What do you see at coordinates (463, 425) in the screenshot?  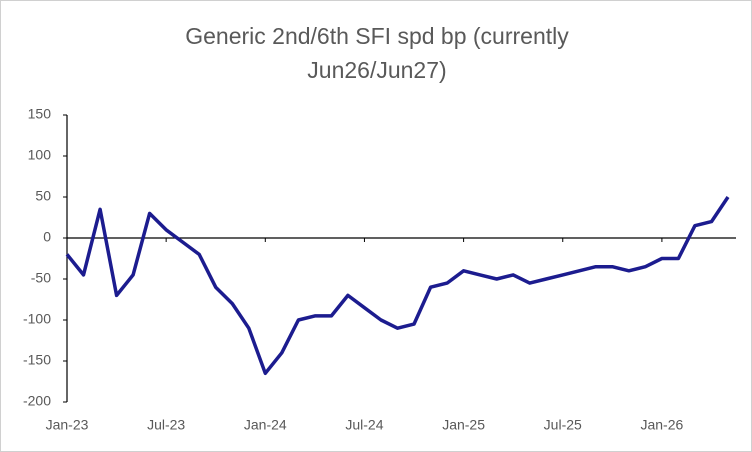 I see `x-tick-label: Jan-25` at bounding box center [463, 425].